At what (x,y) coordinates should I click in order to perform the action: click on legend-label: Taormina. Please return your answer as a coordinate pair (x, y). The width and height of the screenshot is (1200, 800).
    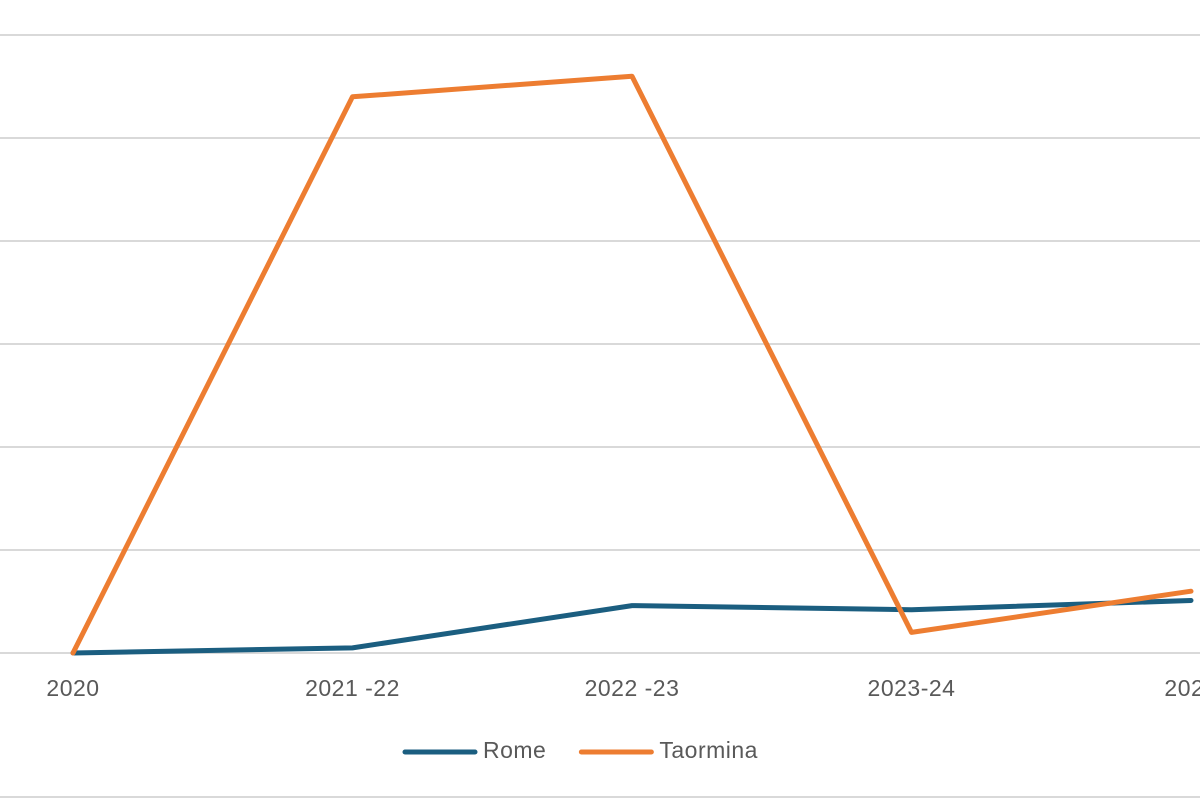
    Looking at the image, I should click on (708, 750).